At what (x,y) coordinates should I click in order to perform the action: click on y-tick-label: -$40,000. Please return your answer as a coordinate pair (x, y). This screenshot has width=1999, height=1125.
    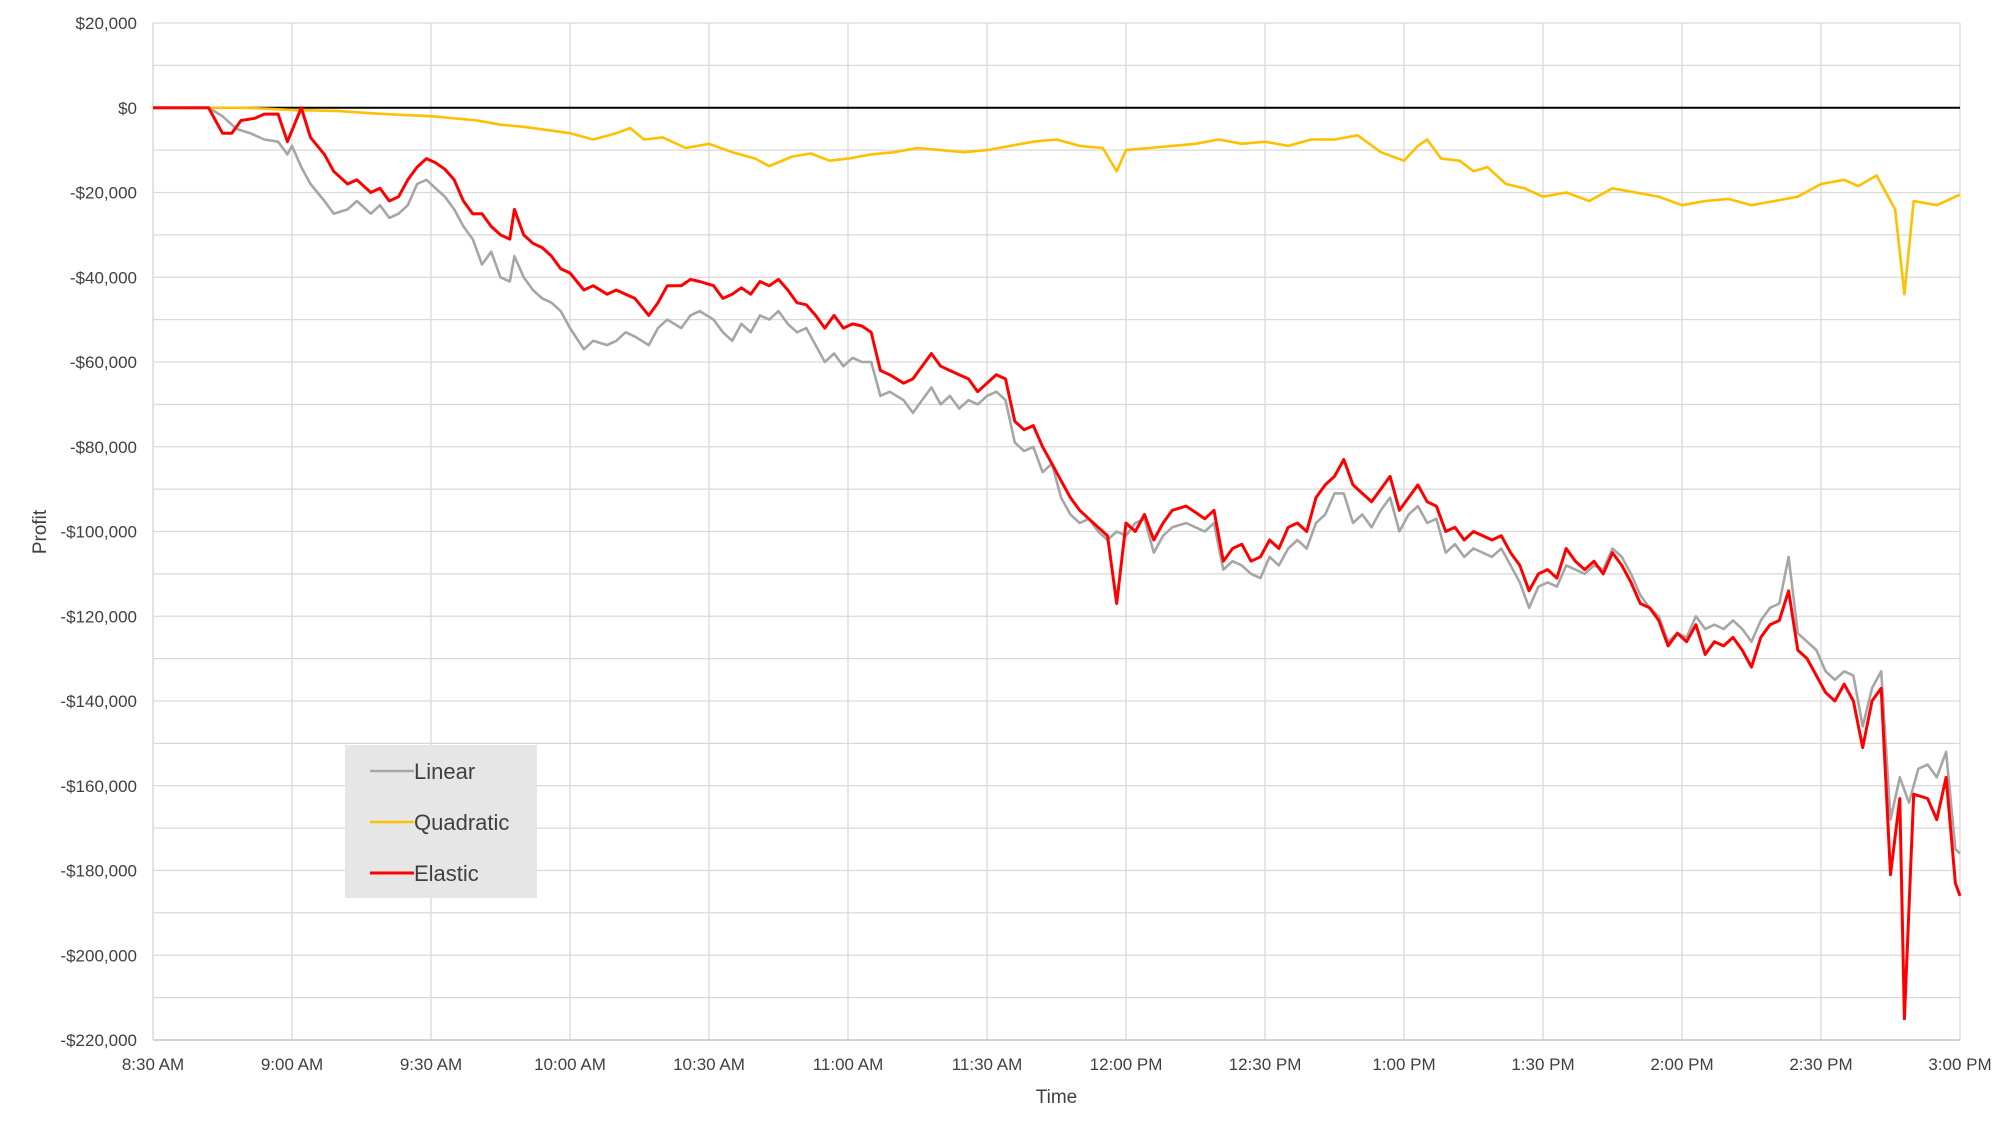
    Looking at the image, I should click on (103, 277).